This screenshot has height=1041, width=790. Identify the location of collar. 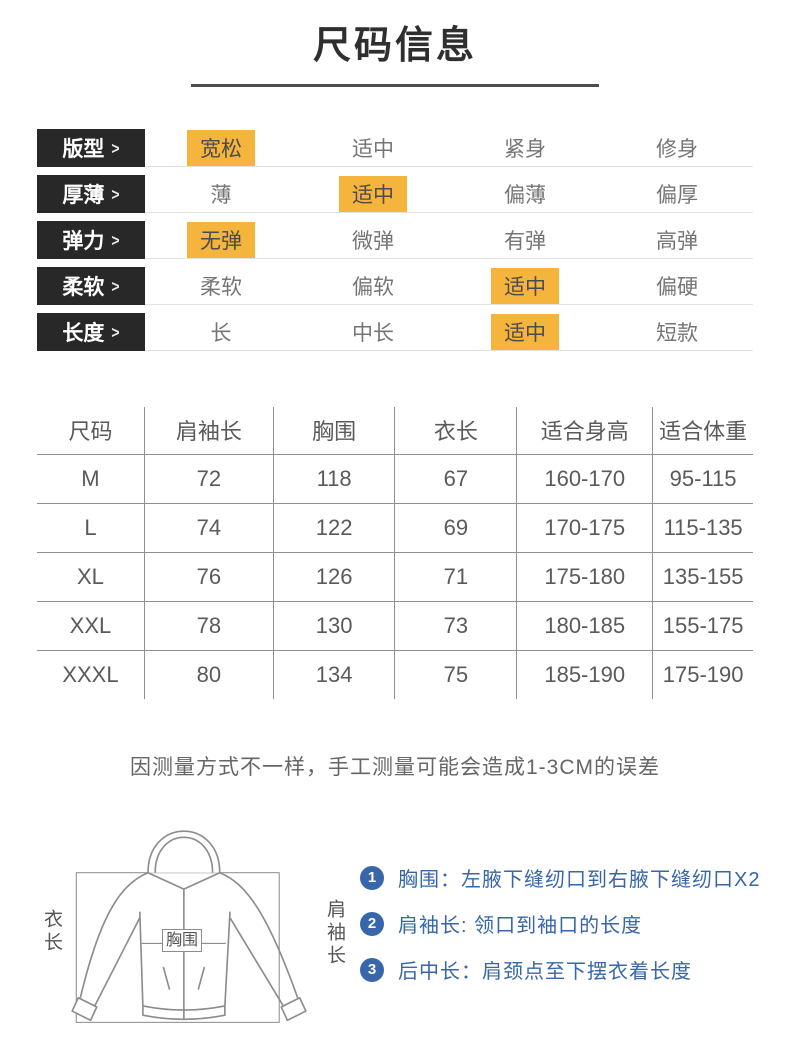
(184, 880).